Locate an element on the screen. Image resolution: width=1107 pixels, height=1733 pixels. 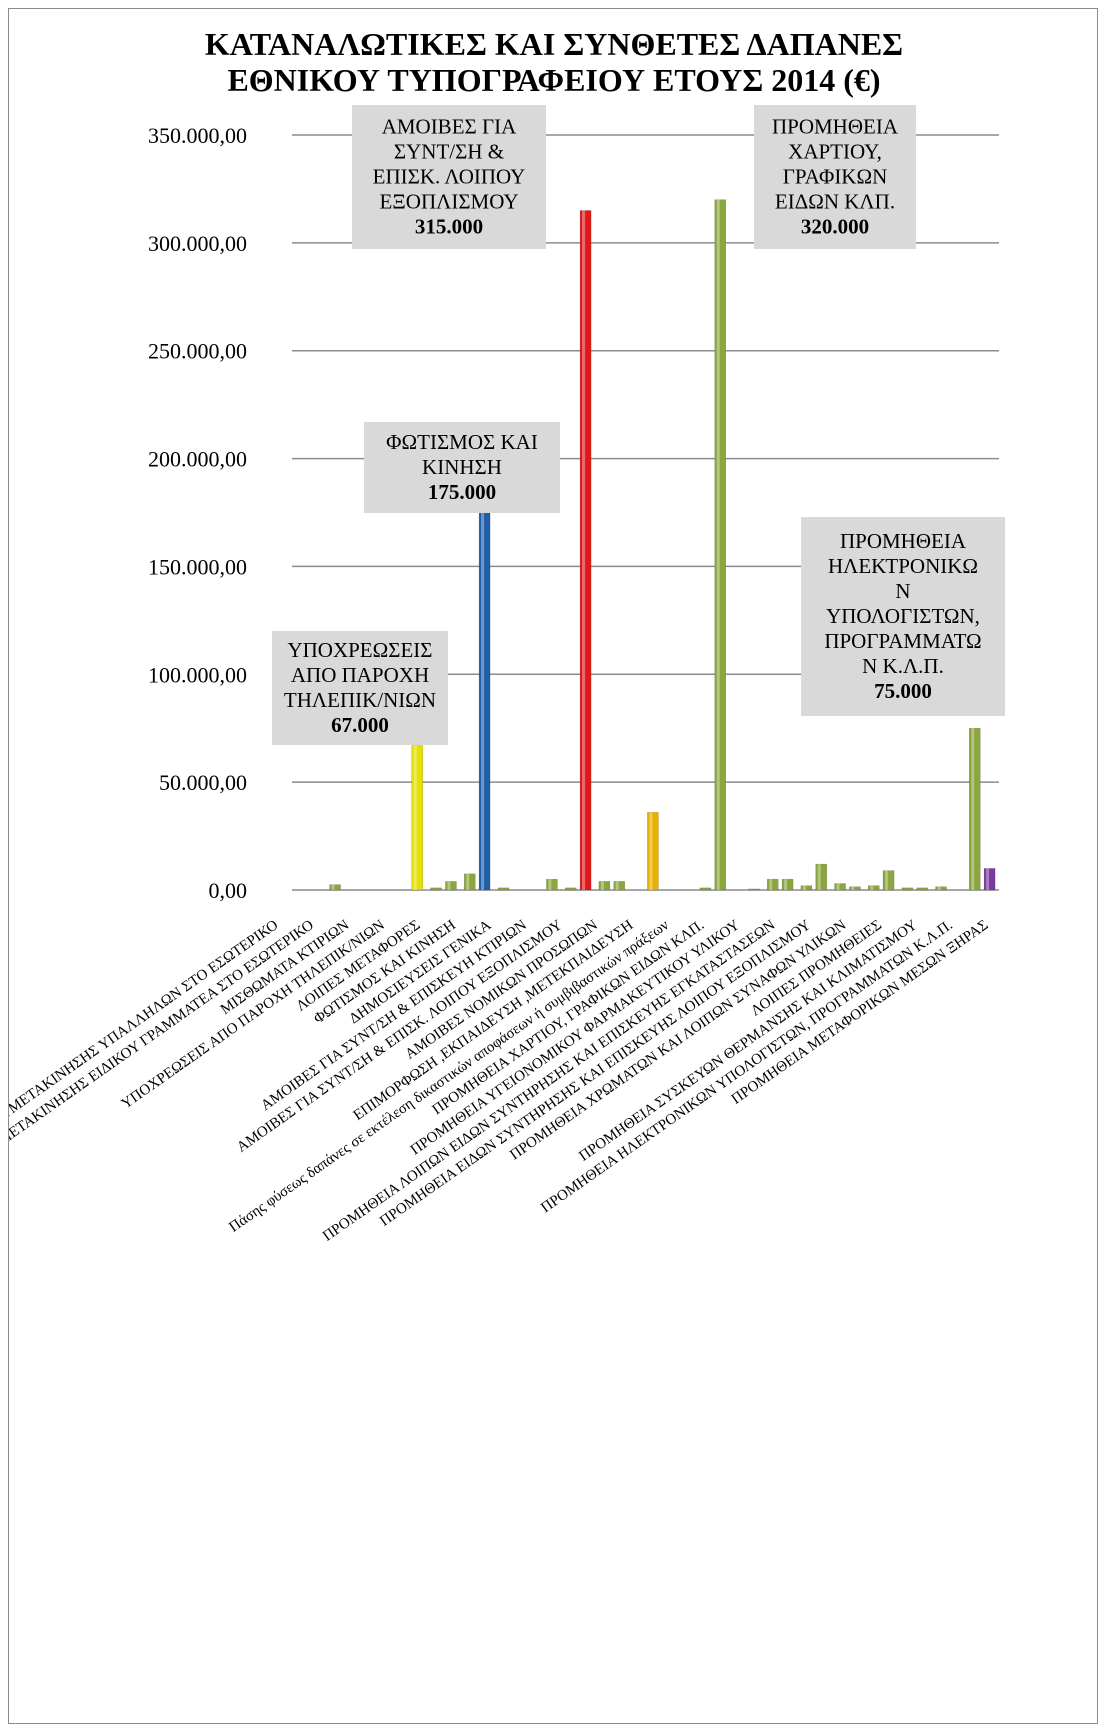
y-tick-label: 150.000,00 is located at coordinates (197, 566).